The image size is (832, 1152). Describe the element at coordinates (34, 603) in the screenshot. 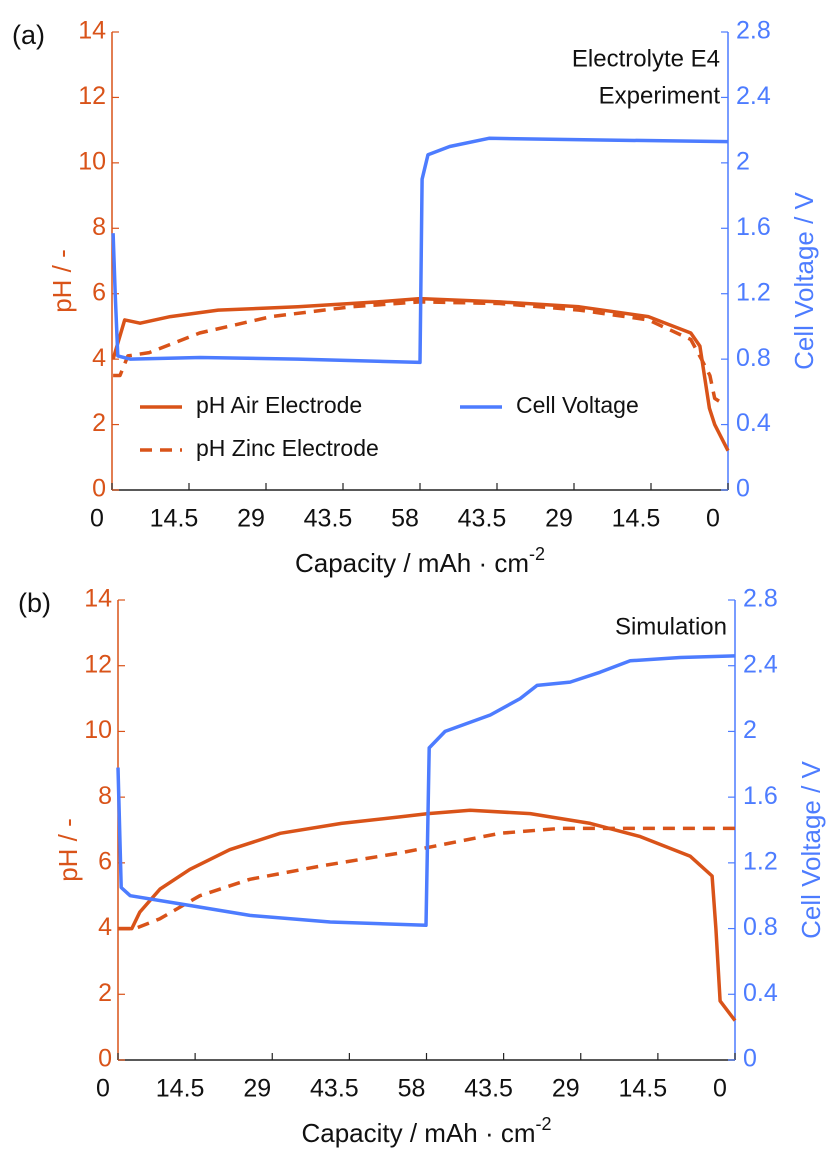

I see `panel-label: (b)` at that location.